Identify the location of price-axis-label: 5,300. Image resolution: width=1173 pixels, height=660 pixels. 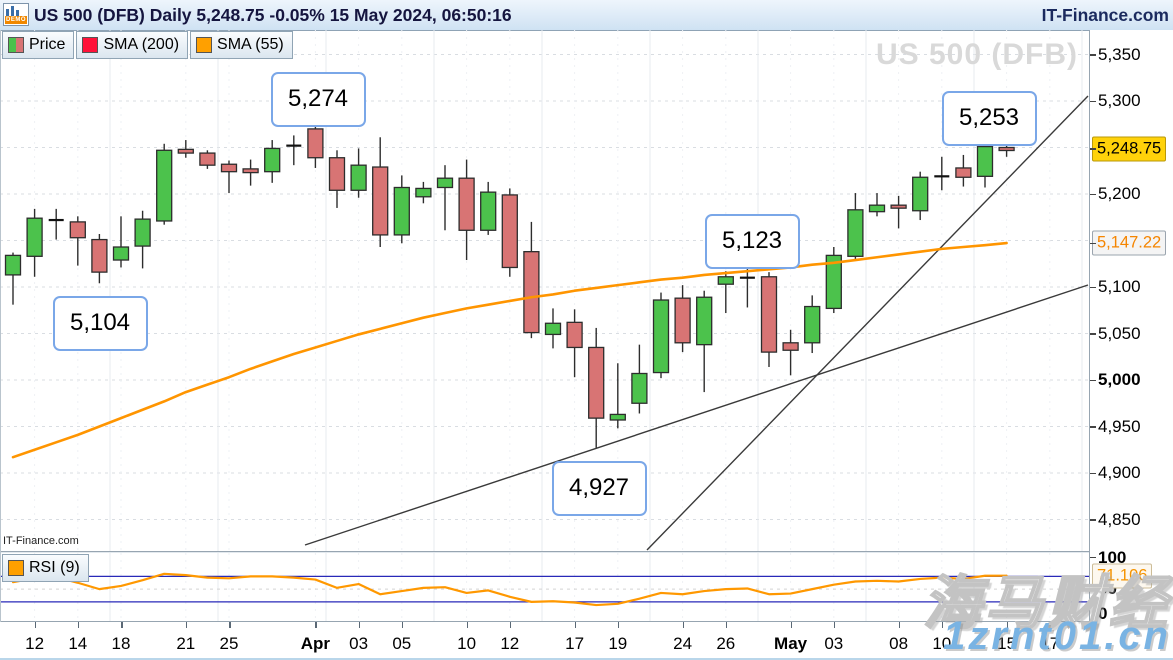
(1119, 100).